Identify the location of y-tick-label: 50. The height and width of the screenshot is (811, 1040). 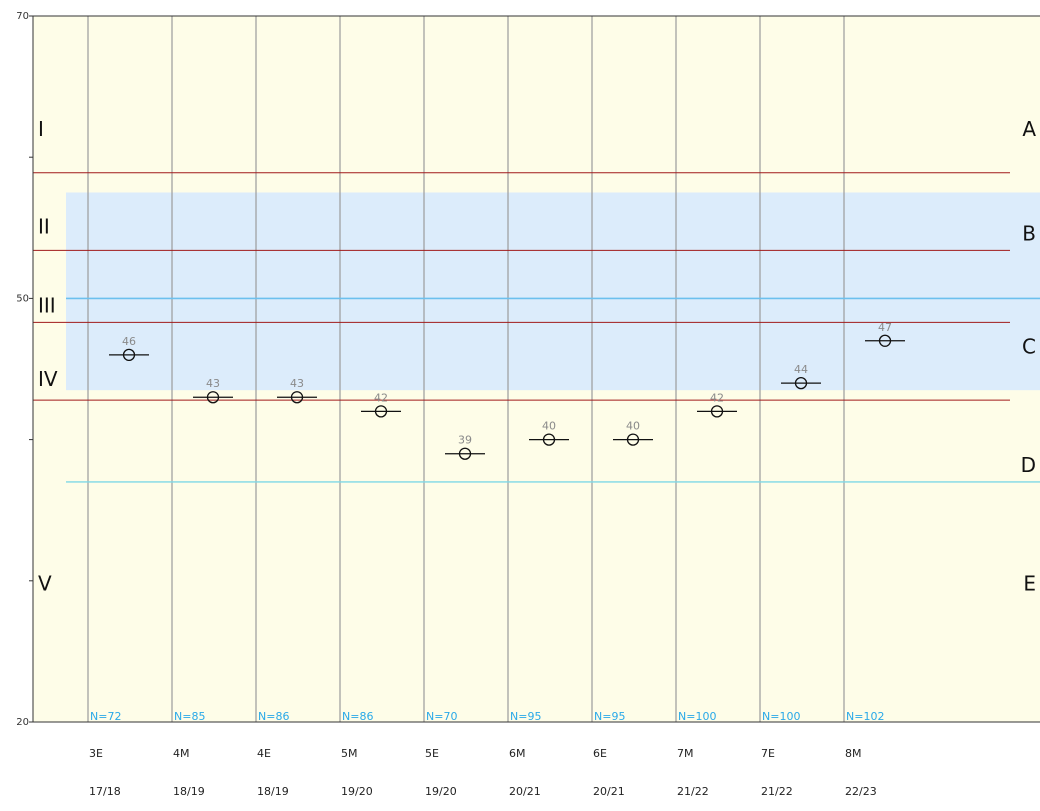
(22, 298).